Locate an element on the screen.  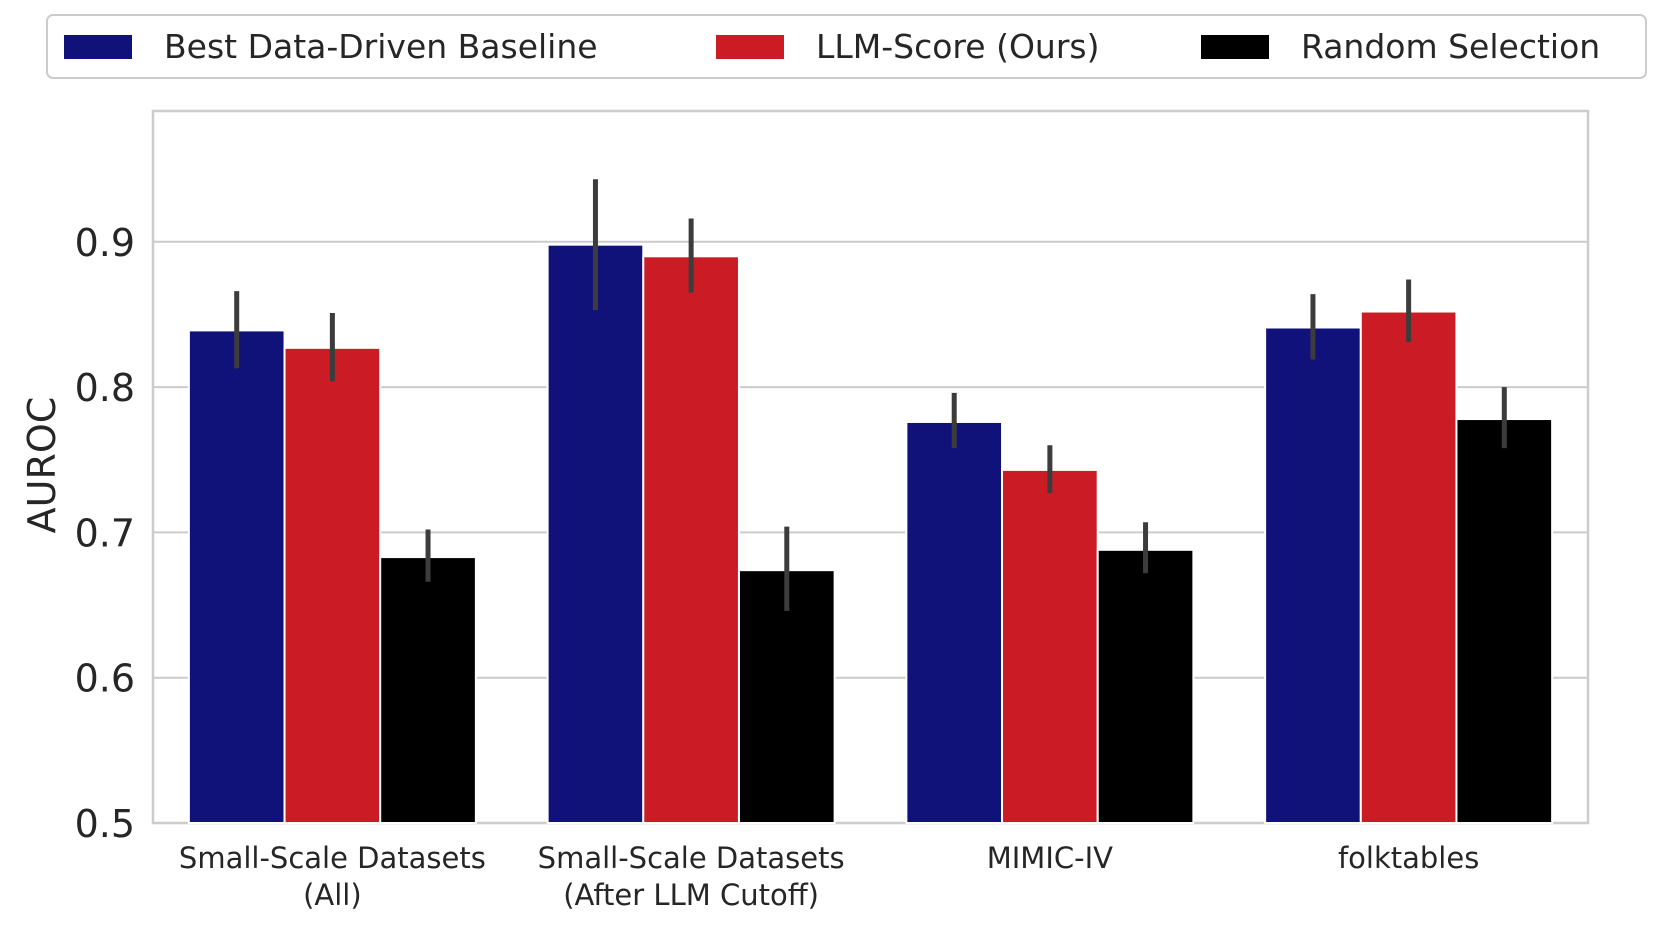
legend-label: LLM-Score (Ours) is located at coordinates (957, 46).